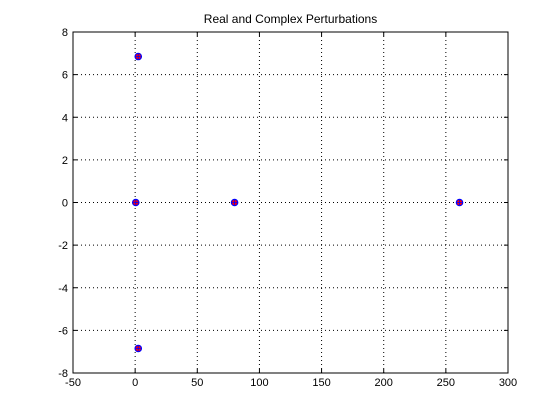  What do you see at coordinates (446, 383) in the screenshot?
I see `x-tick-label: 250` at bounding box center [446, 383].